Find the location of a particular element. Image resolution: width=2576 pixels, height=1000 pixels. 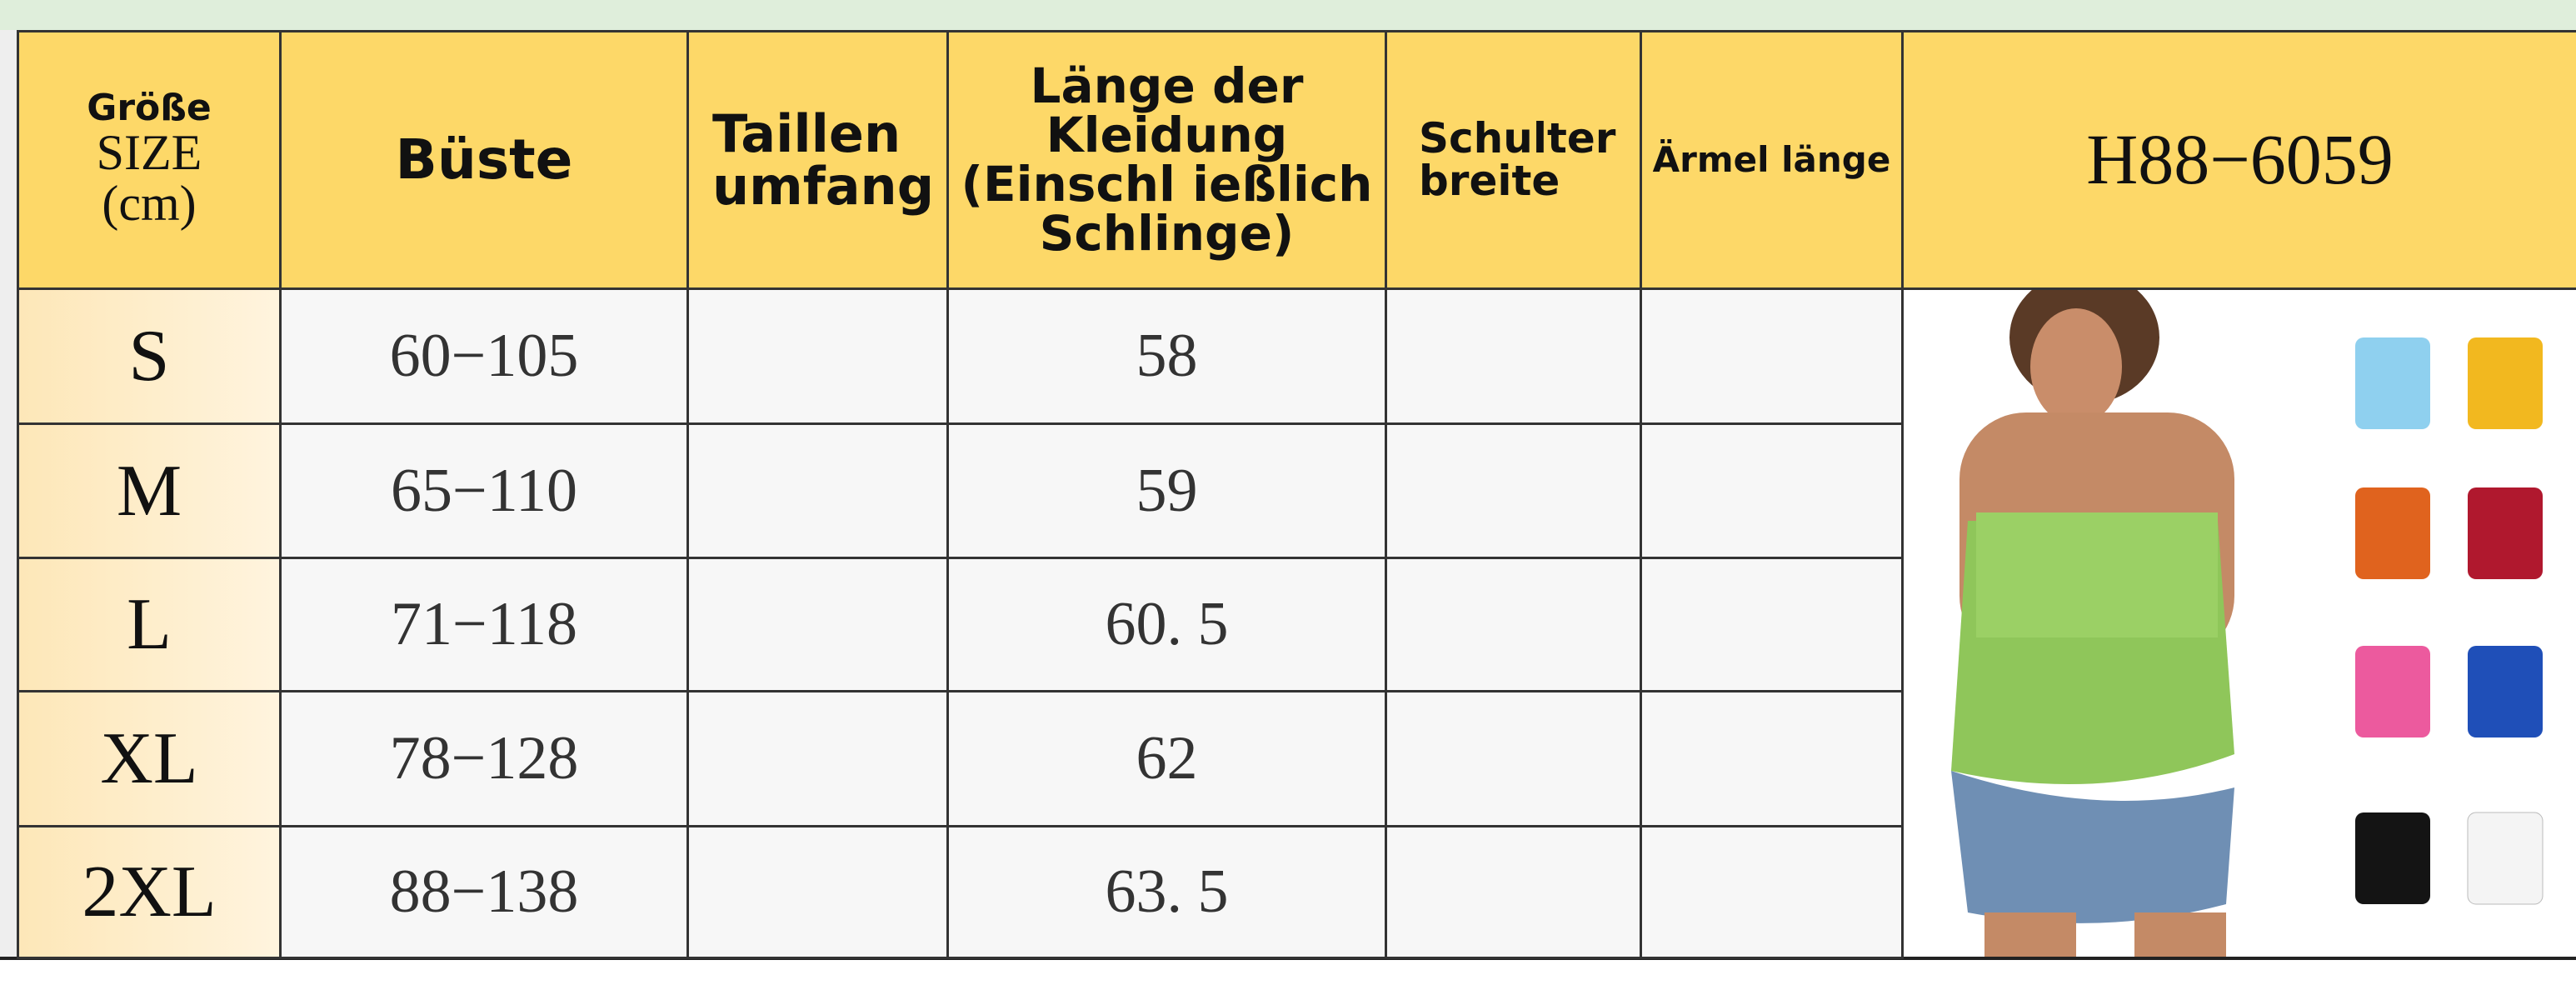

bust-value: 71−118 is located at coordinates (484, 624).